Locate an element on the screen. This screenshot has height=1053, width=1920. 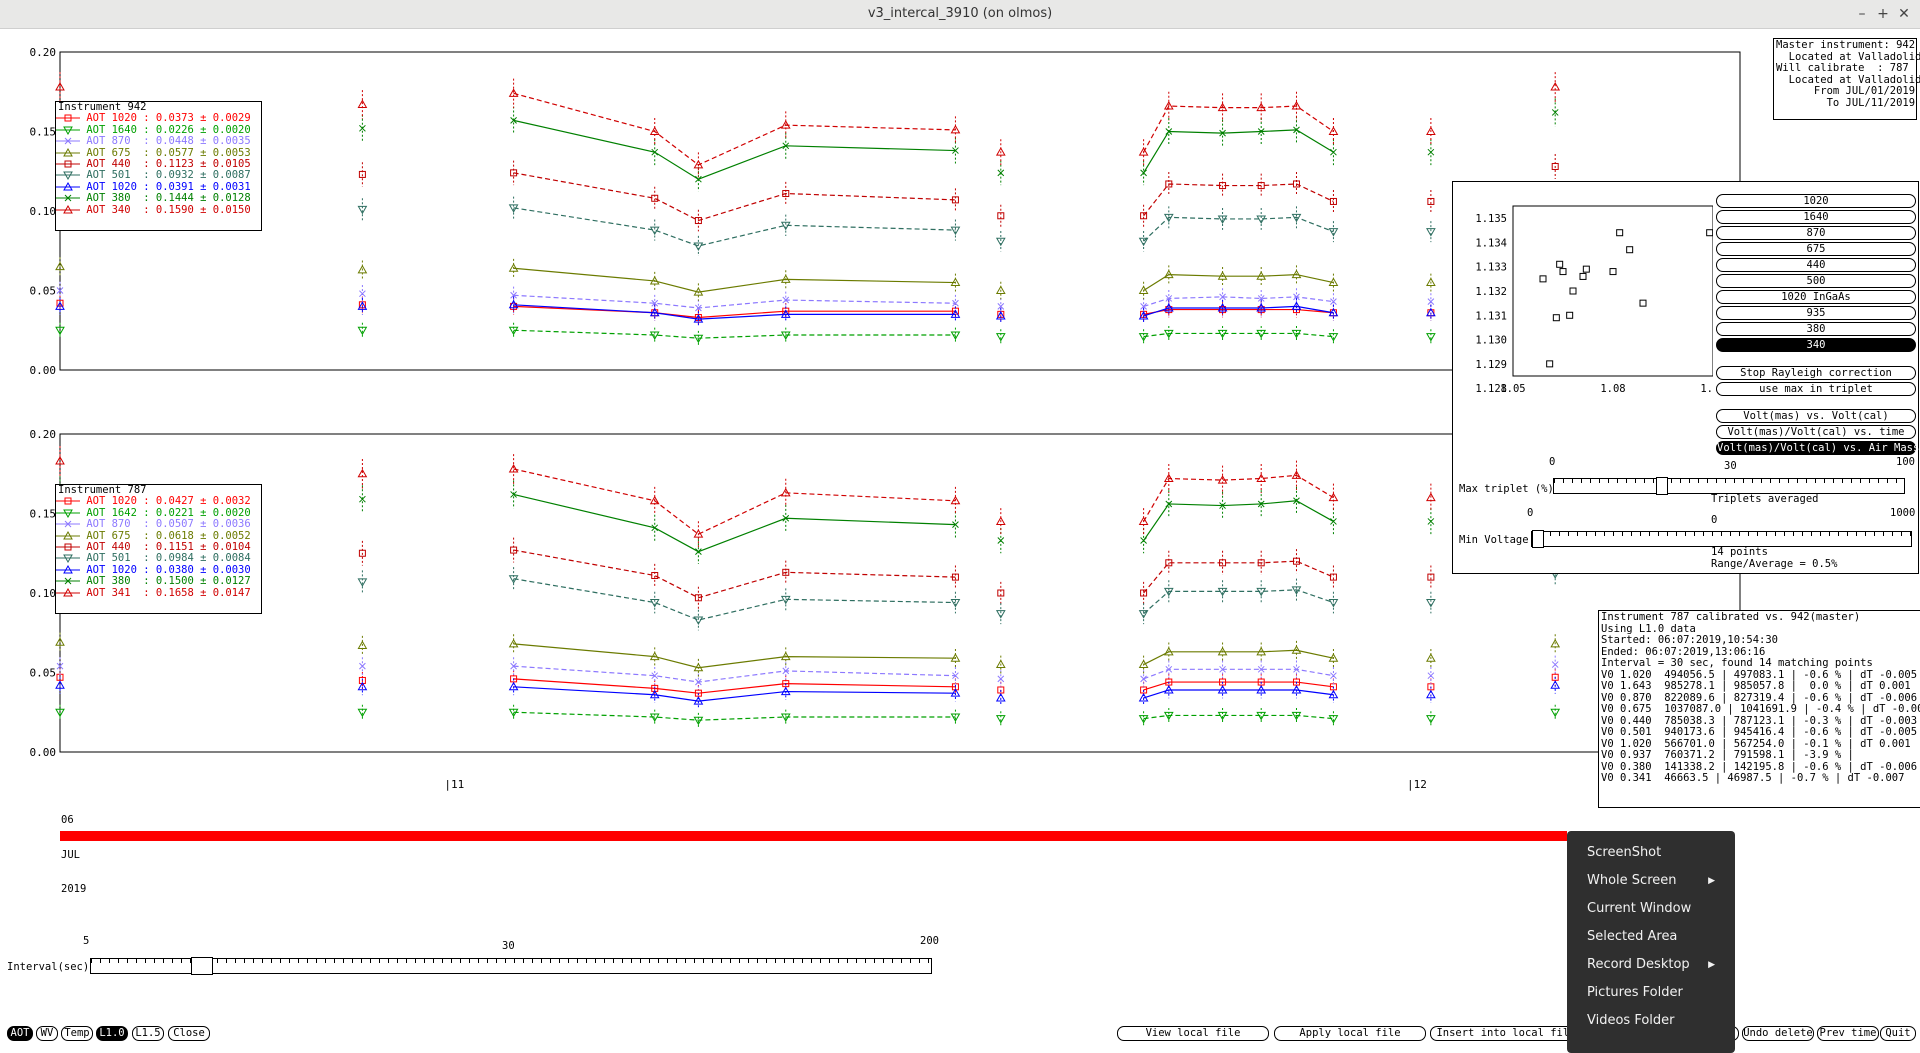
channel-button-1020-ingaas: 1020 InGaAs is located at coordinates (1816, 297).